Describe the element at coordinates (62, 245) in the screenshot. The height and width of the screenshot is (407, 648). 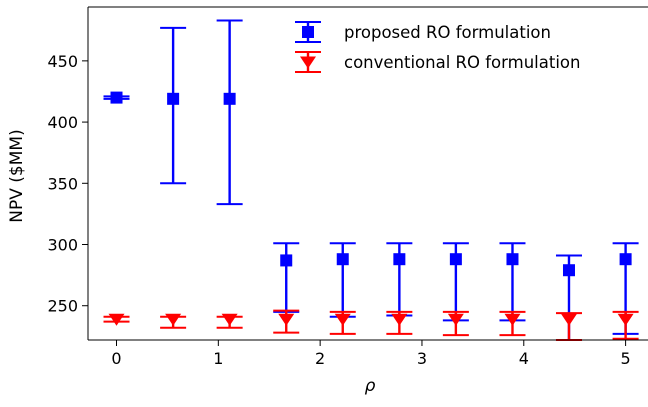
I see `y-tick-label: 300` at that location.